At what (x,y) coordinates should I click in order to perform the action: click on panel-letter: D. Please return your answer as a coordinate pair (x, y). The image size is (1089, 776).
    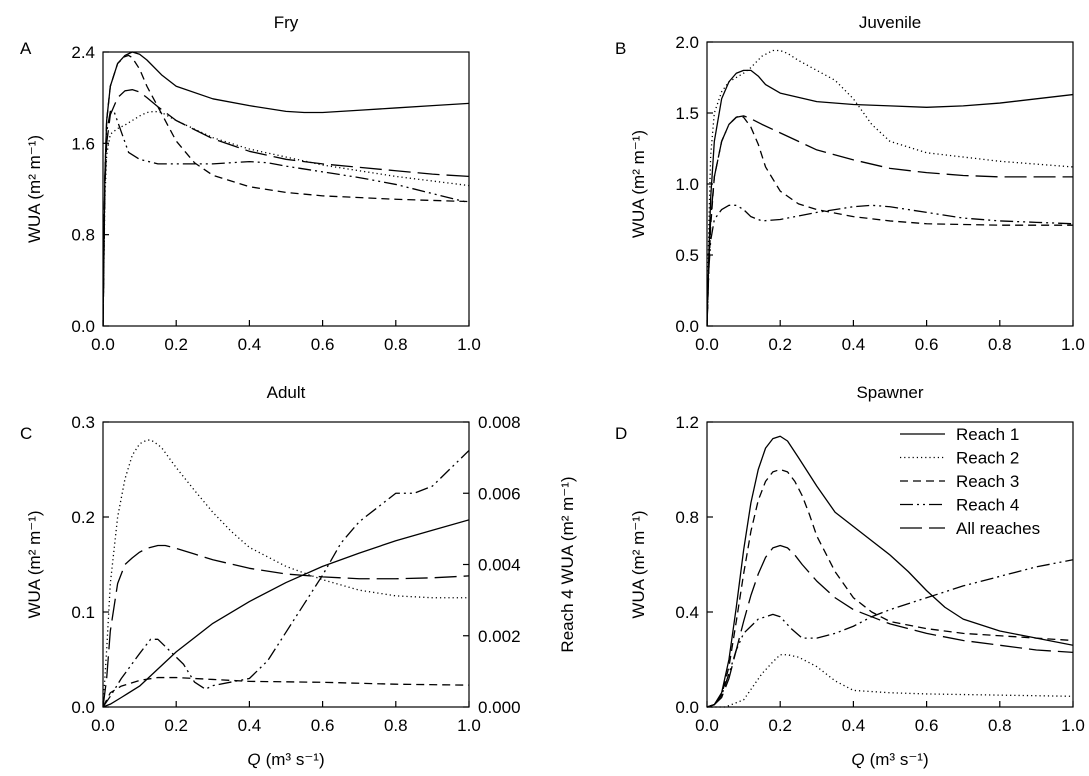
    Looking at the image, I should click on (621, 433).